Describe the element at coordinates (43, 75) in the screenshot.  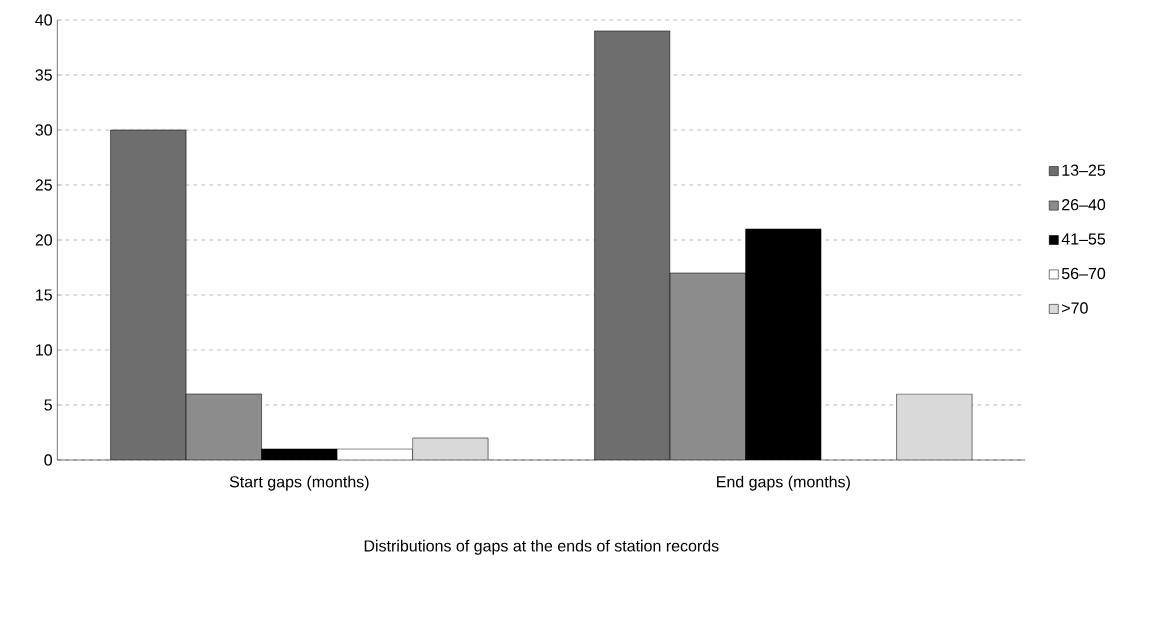
I see `y-tick-label: 35` at that location.